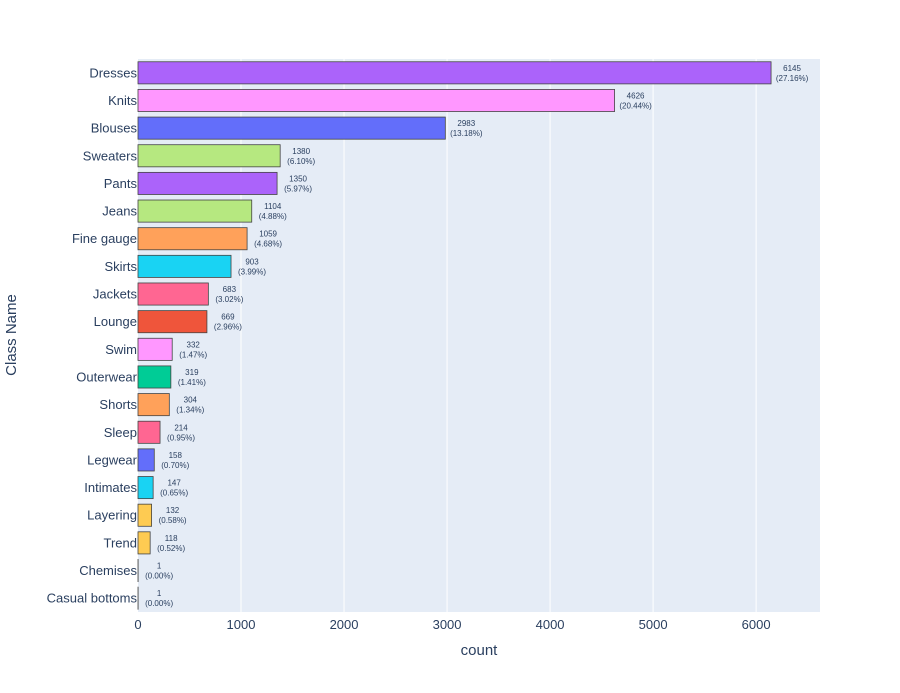 The height and width of the screenshot is (693, 900). What do you see at coordinates (119, 211) in the screenshot?
I see `y-tick-label: Jeans` at bounding box center [119, 211].